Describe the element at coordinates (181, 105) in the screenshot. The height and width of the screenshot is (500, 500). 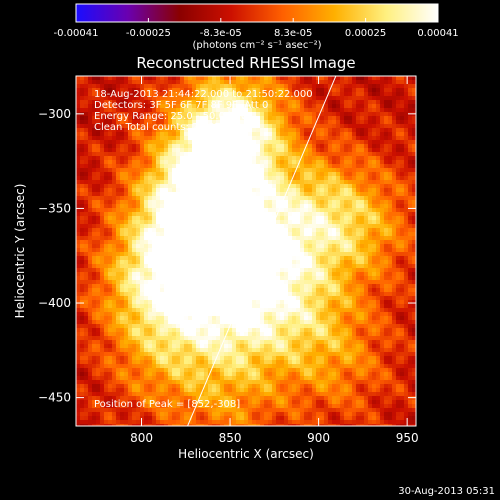
I see `info-line-detectors: Detectors: 3F 5F 6F 7F 8F 9F, Att 0` at that location.